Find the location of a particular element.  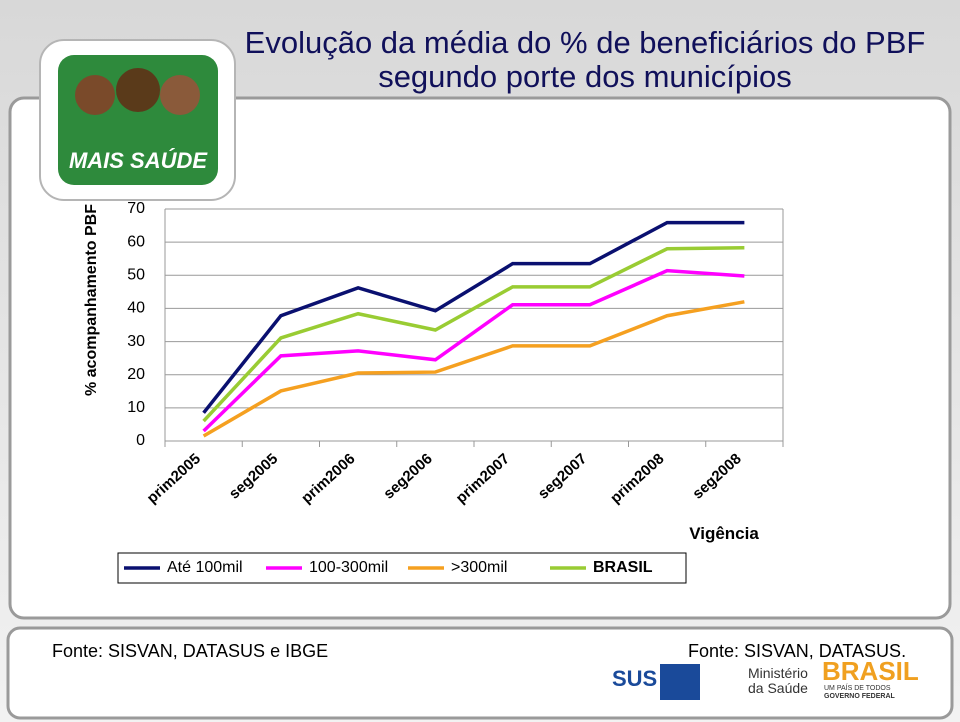

logo-ministerio: Ministério is located at coordinates (778, 673).